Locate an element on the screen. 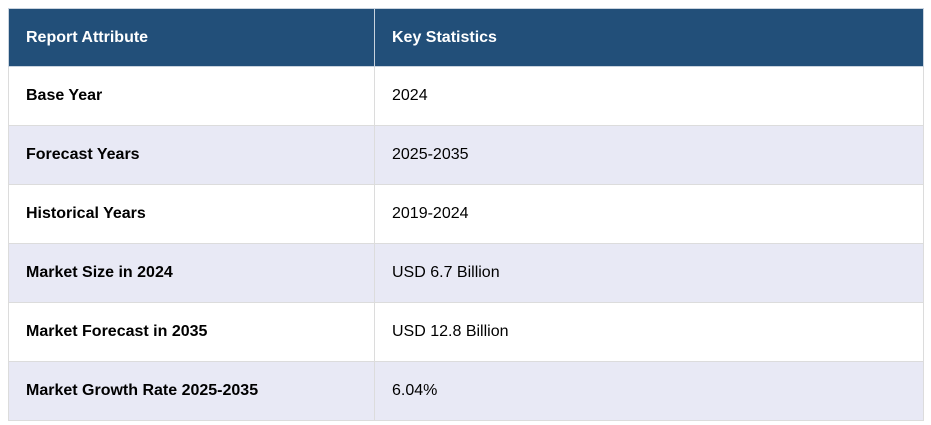  row-attribute: Historical Years is located at coordinates (191, 214).